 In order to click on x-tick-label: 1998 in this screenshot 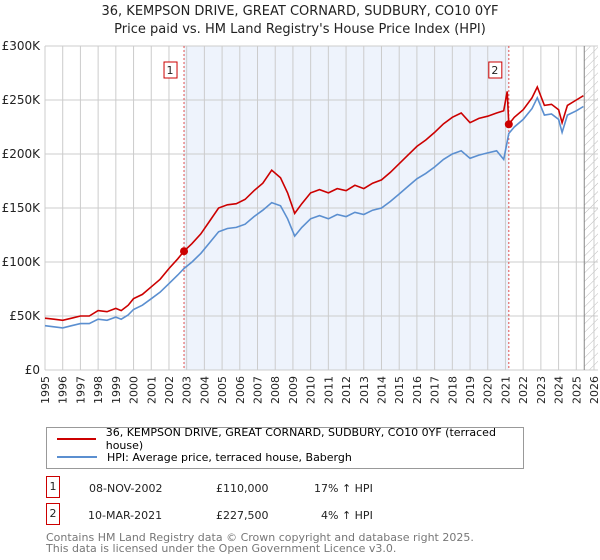, I will do `click(98, 390)`.